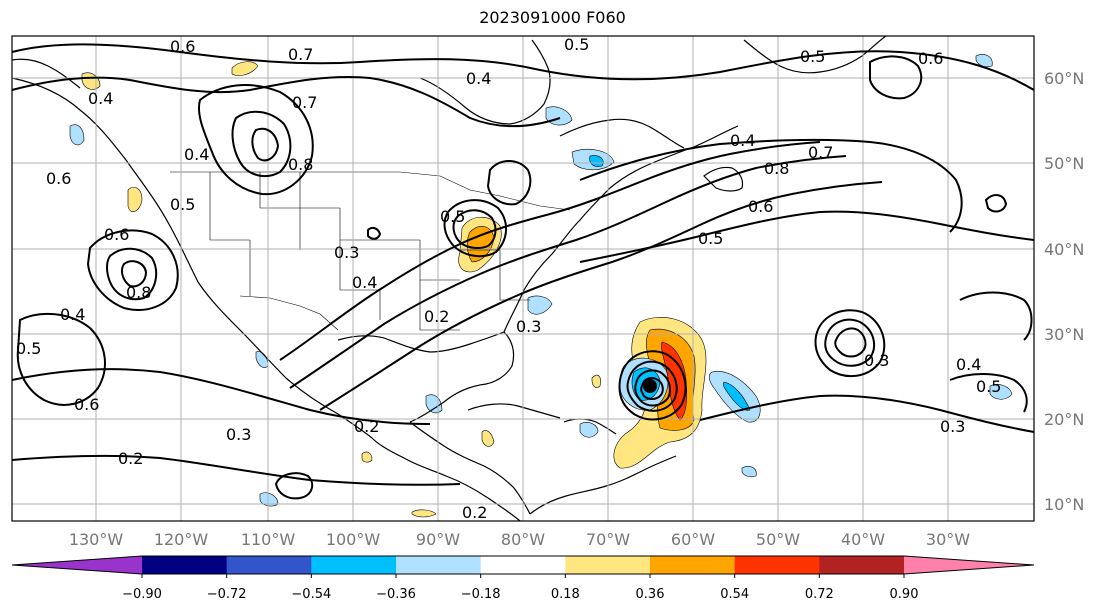  Describe the element at coordinates (353, 539) in the screenshot. I see `lon-label: 100°W` at that location.